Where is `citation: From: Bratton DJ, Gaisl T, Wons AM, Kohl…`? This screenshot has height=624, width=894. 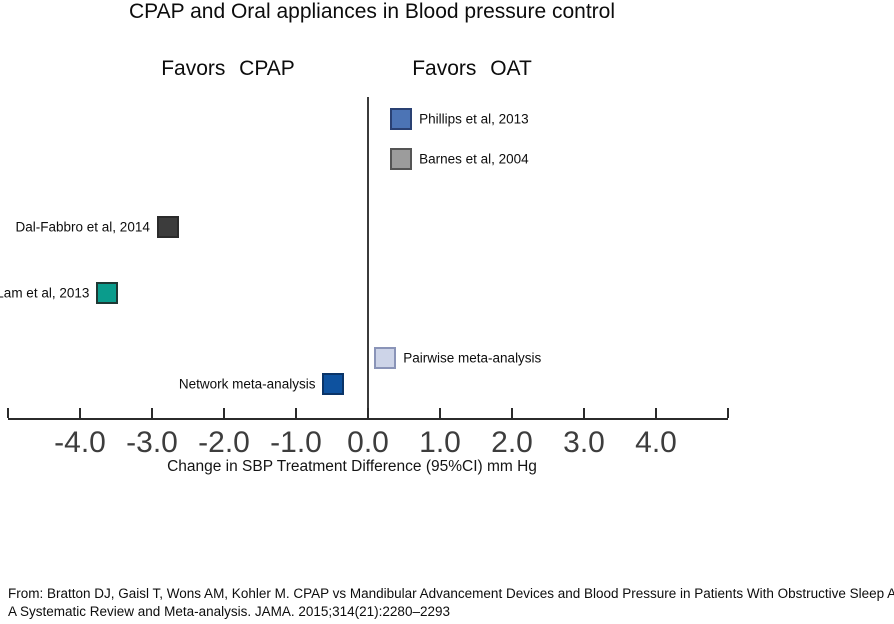 citation: From: Bratton DJ, Gaisl T, Wons AM, Kohl… is located at coordinates (451, 603).